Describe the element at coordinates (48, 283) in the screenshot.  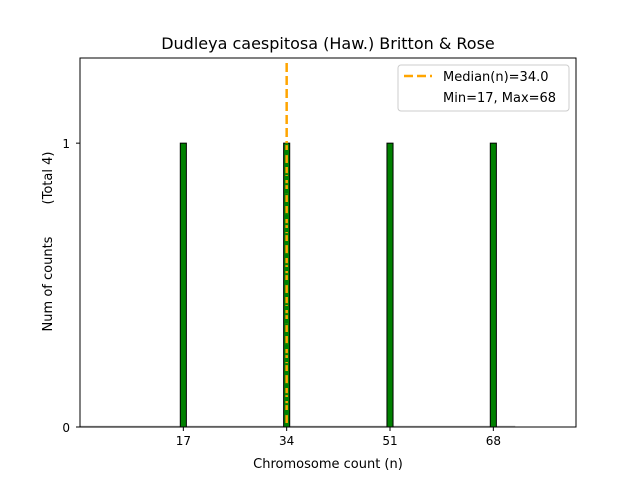
I see `y-axis-label: Num of counts` at that location.